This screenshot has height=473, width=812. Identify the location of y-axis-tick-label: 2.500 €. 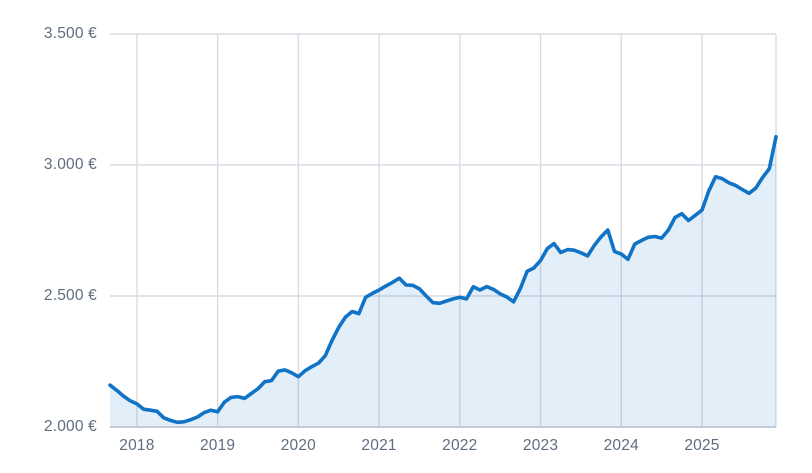
(70, 295).